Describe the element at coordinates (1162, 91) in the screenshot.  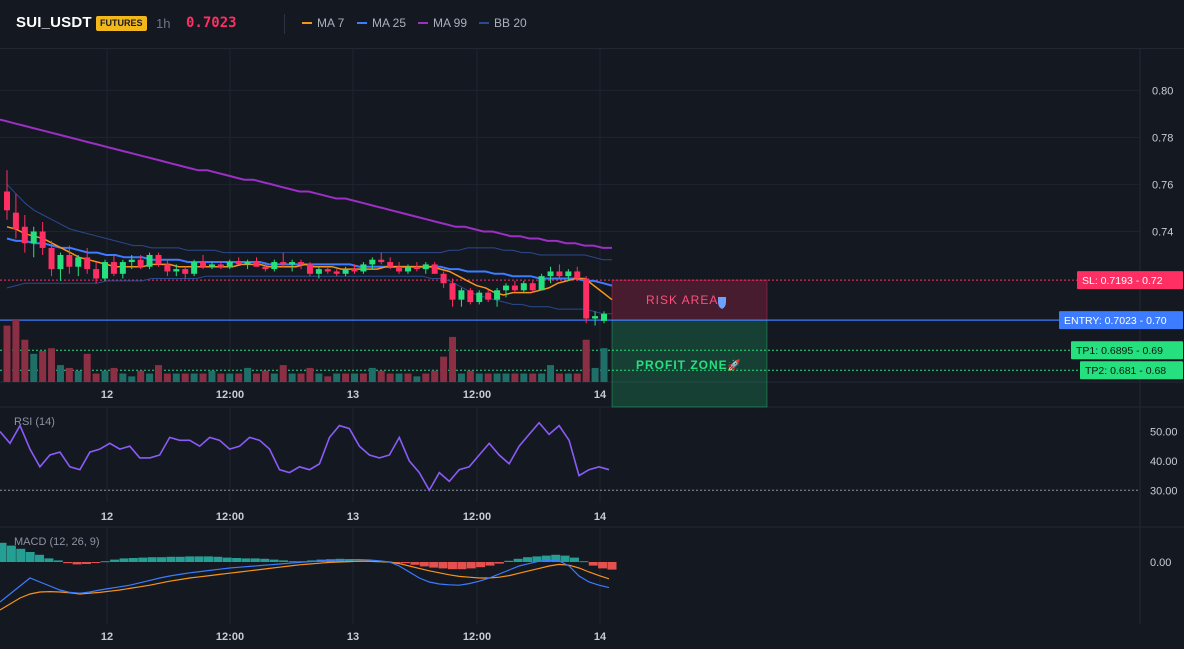
I see `price-tick-label: 0.80` at that location.